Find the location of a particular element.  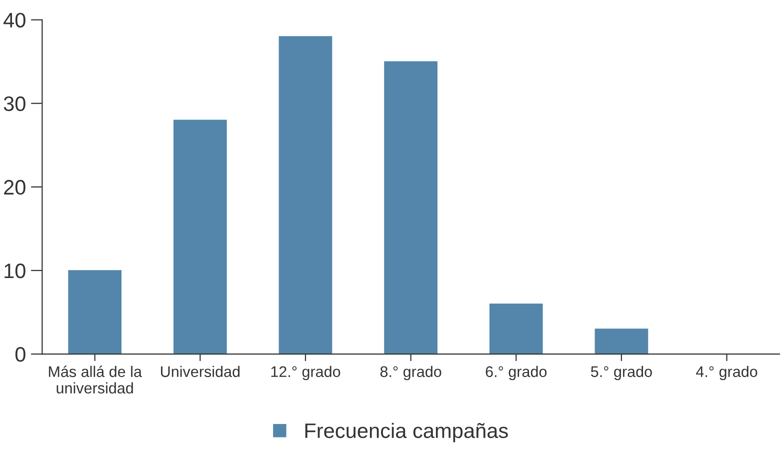

x-tick-label: Más allá de la universidad is located at coordinates (95, 380).